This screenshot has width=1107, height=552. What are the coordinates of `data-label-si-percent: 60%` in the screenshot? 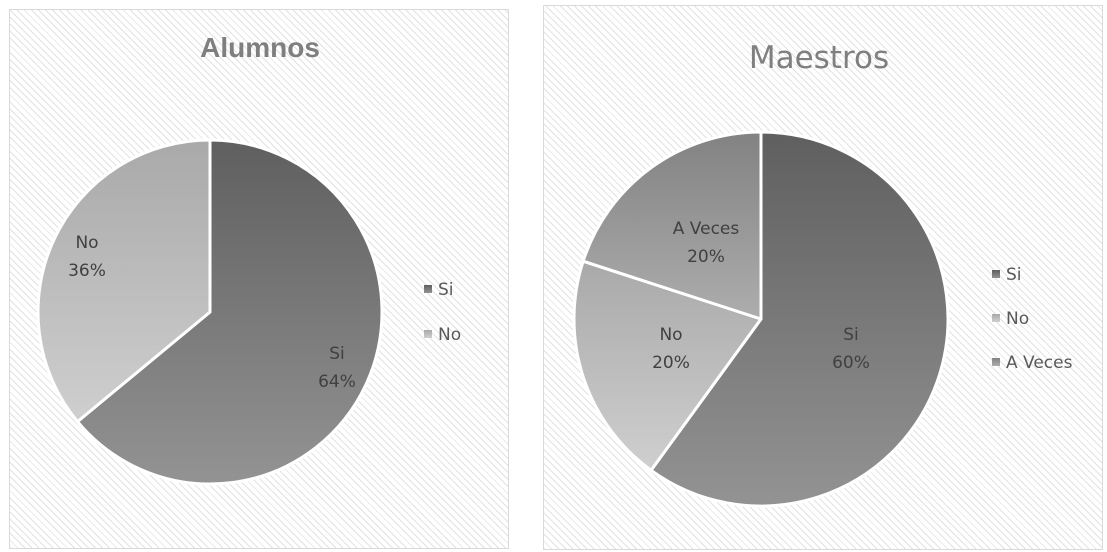 It's located at (851, 363).